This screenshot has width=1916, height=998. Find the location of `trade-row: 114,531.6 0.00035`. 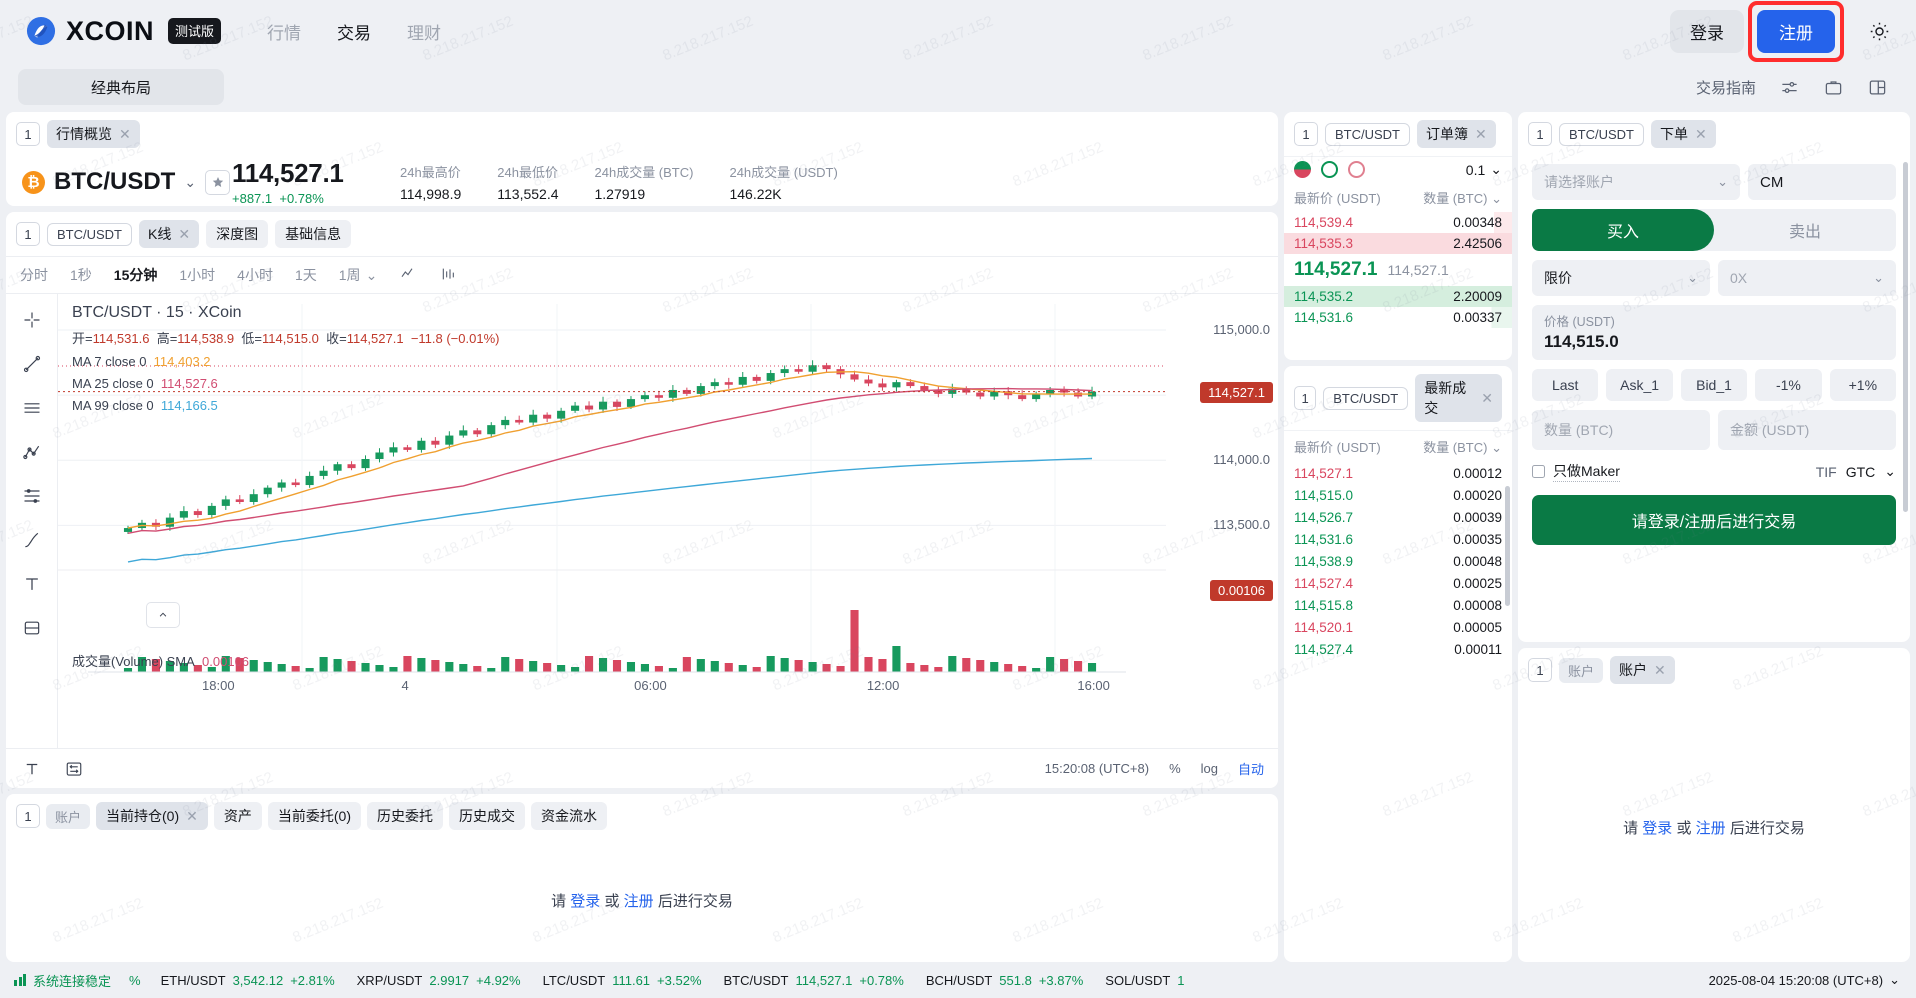

trade-row: 114,531.6 0.00035 is located at coordinates (1398, 539).